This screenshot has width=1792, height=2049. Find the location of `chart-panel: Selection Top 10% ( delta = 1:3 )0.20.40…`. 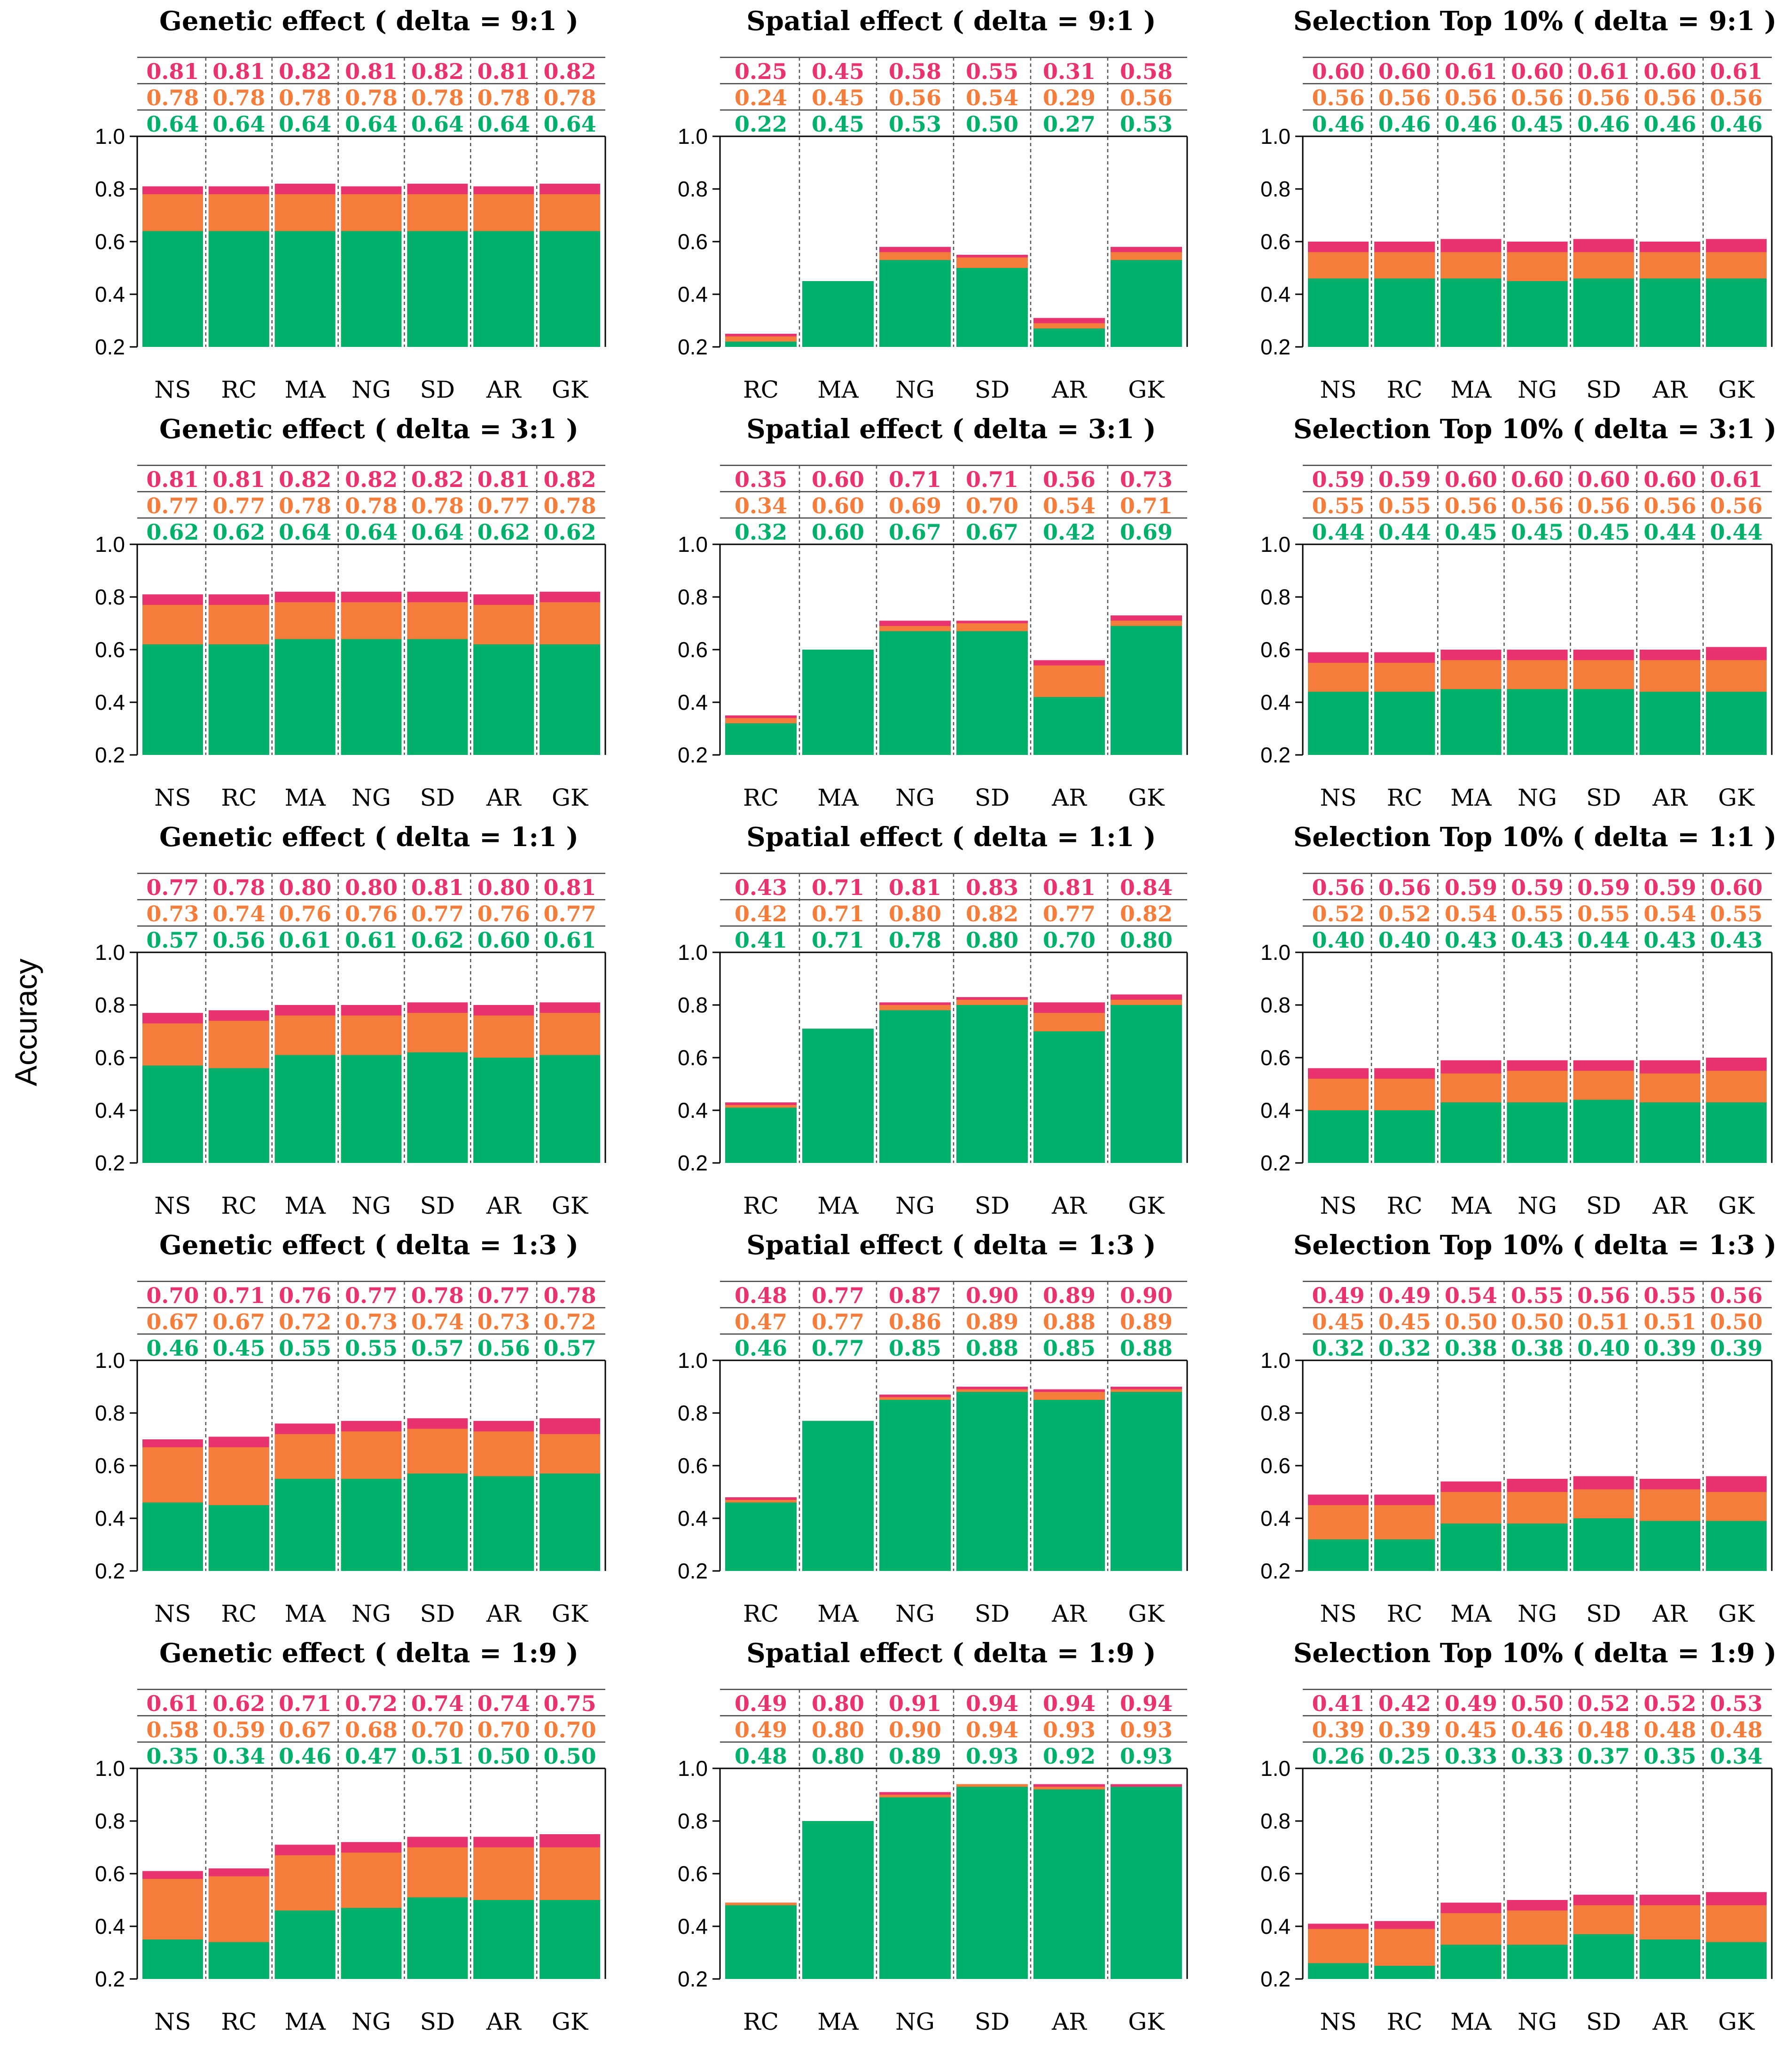

chart-panel: Selection Top 10% ( delta = 1:3 )0.20.40… is located at coordinates (1518, 1428).